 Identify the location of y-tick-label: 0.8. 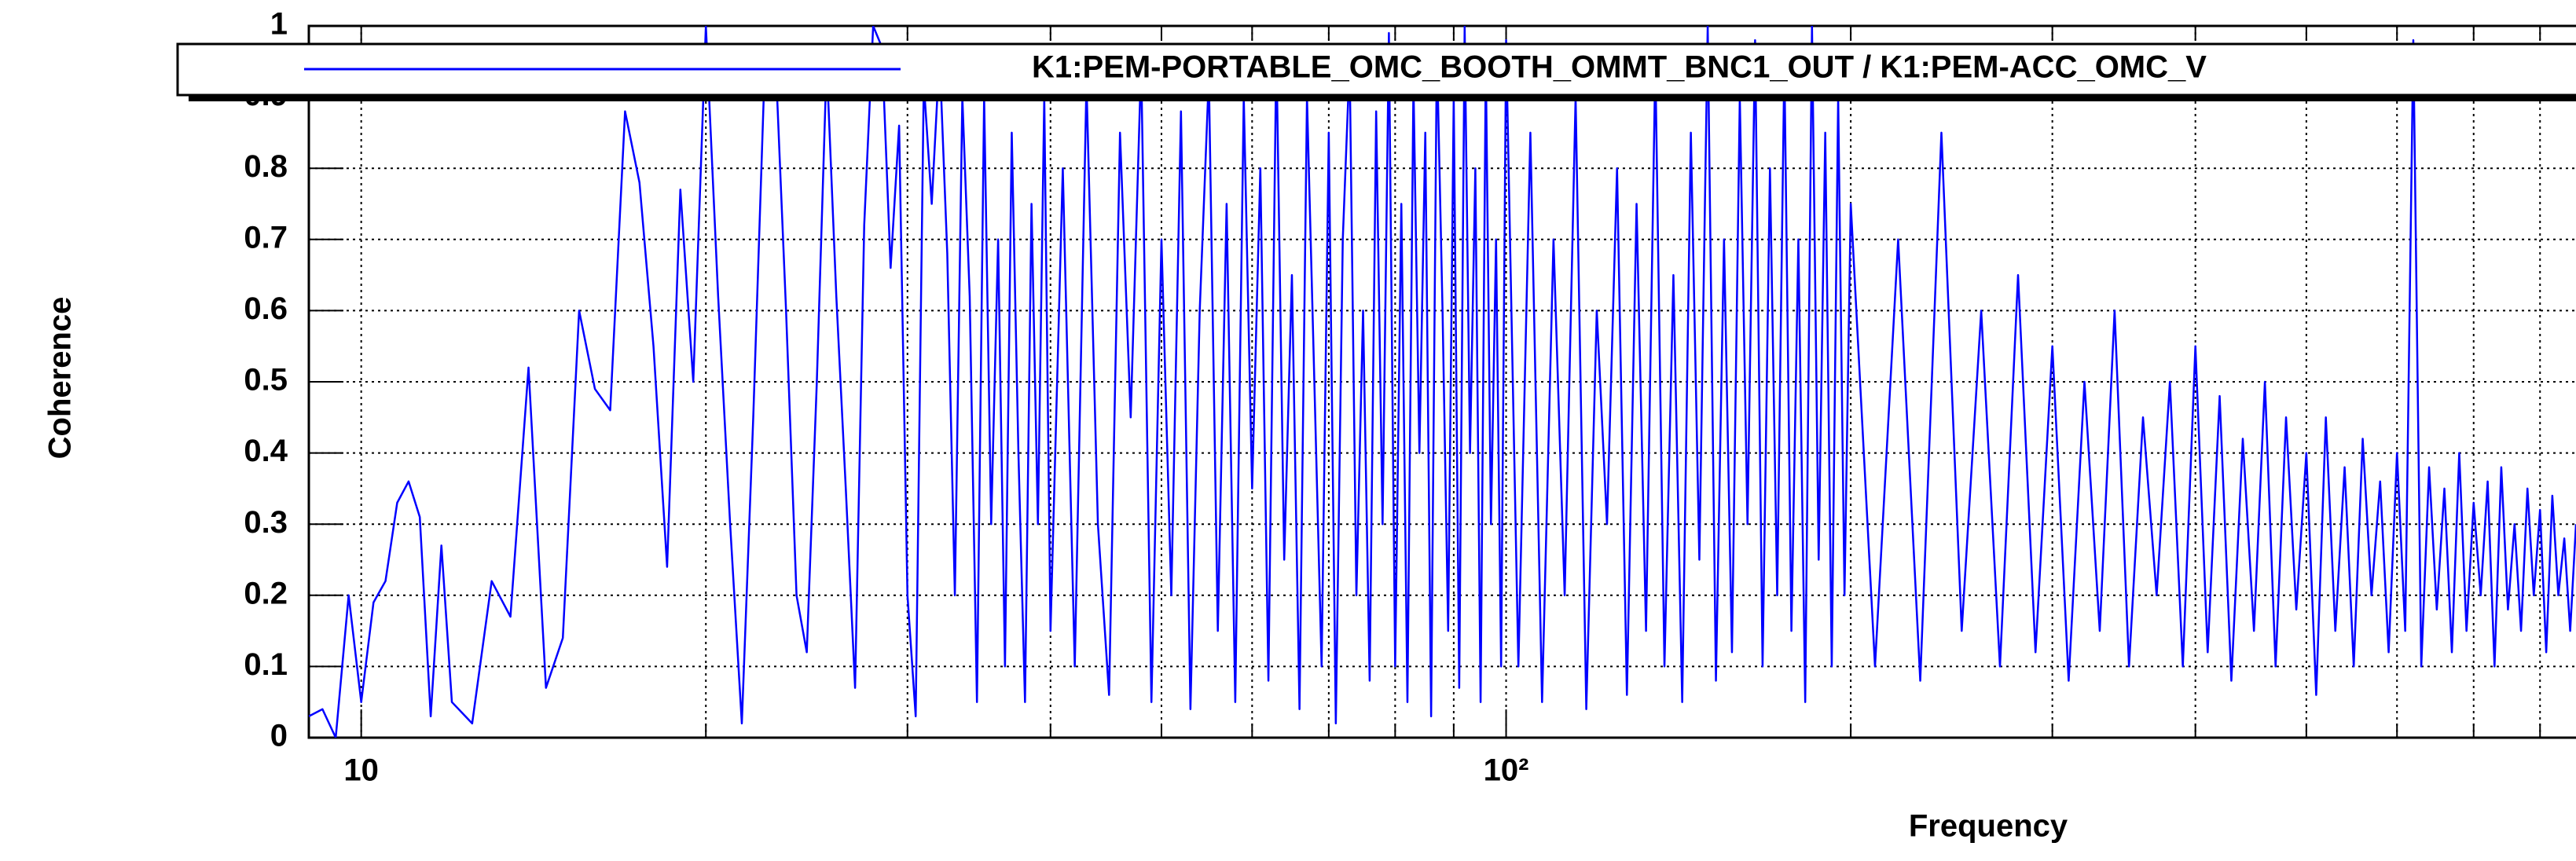
(266, 166).